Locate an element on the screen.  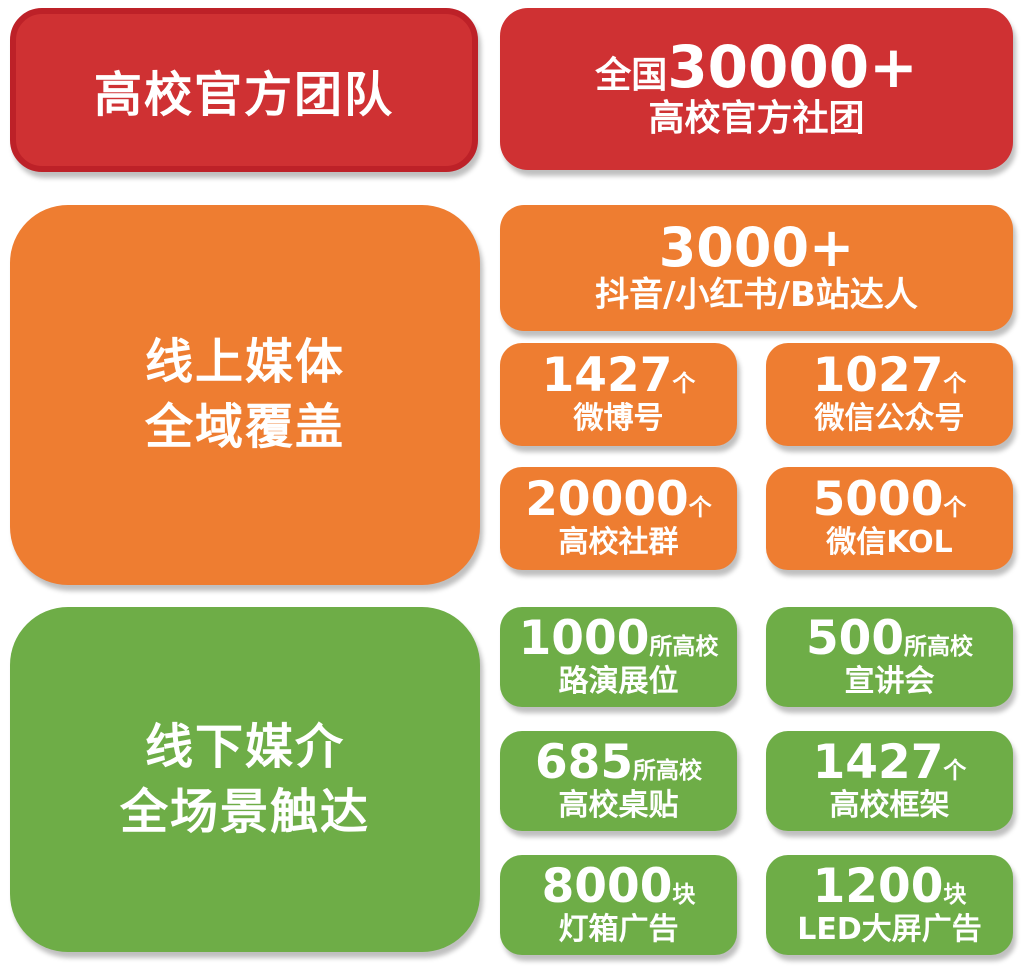
stat-number-line: 1200块 is located at coordinates (889, 886).